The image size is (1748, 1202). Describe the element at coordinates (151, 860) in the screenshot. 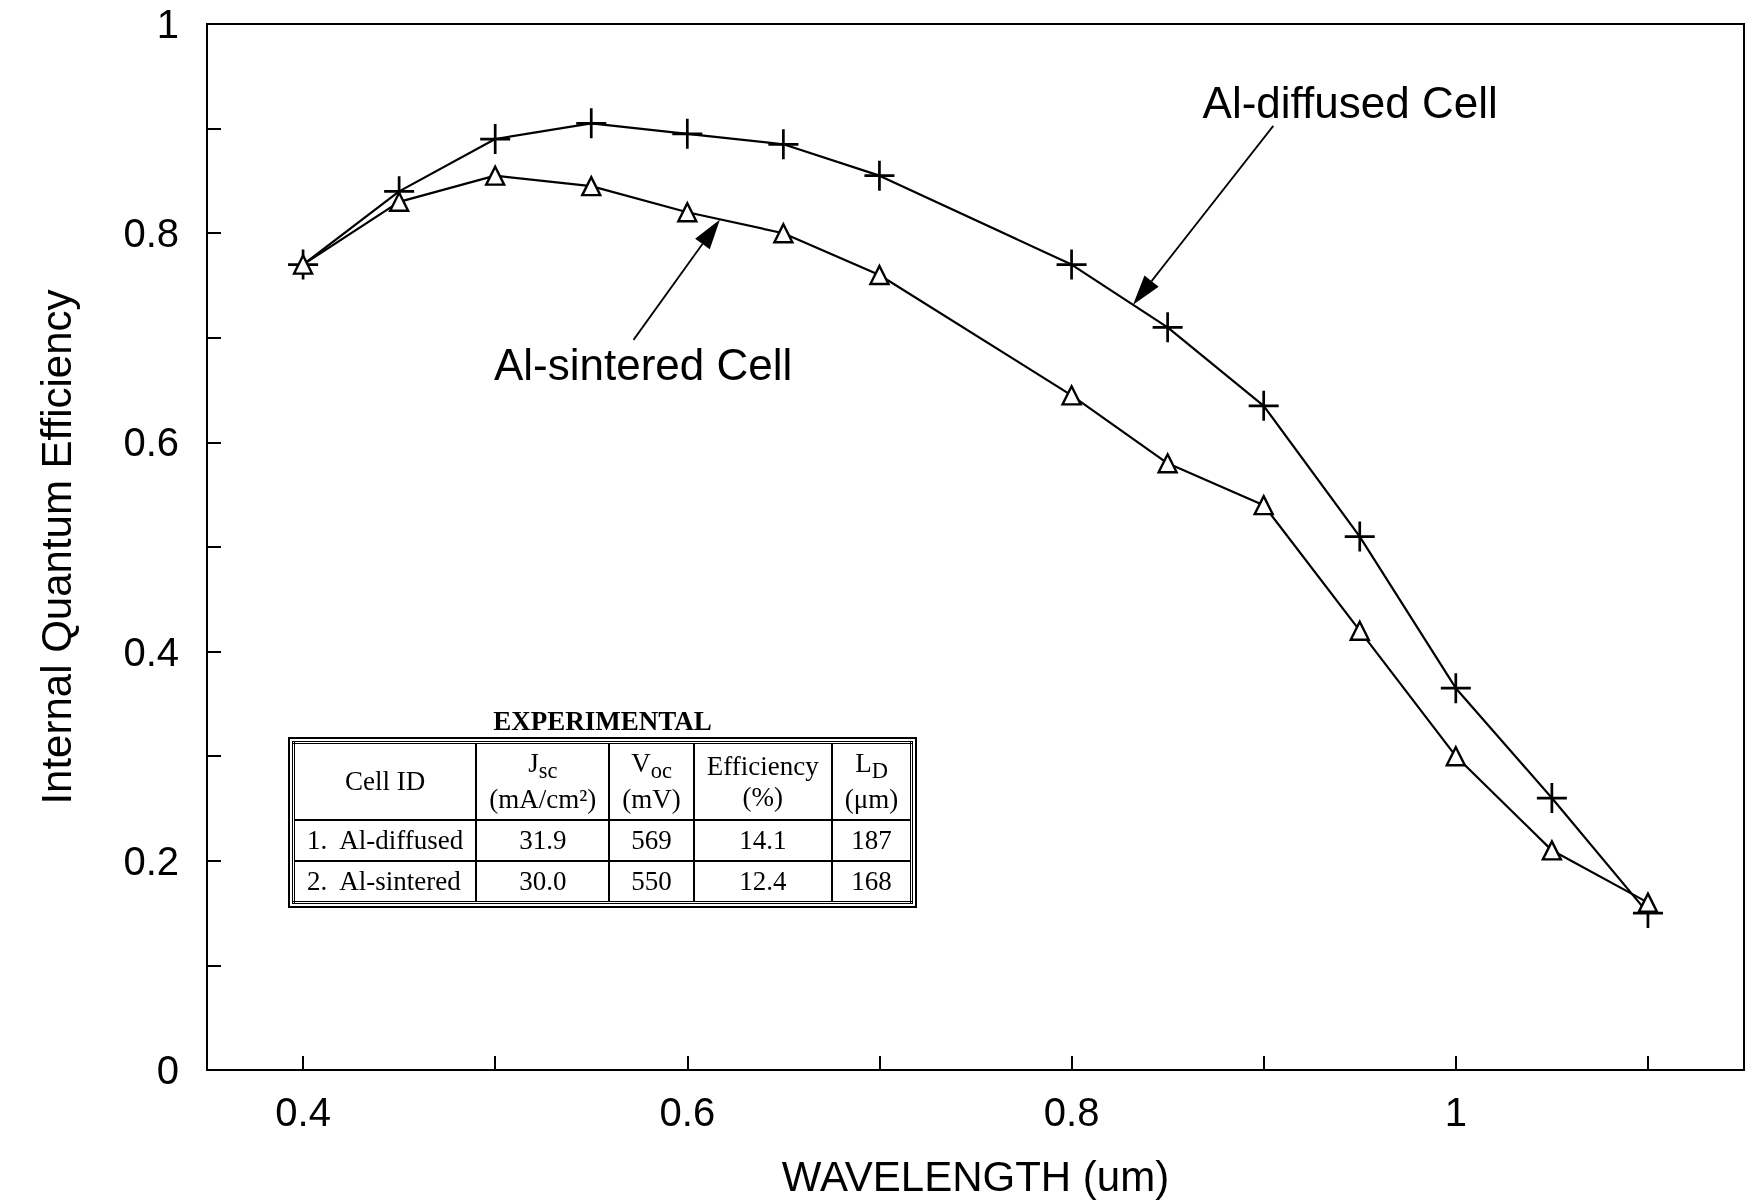

I see `y-tick-label: 0.2` at that location.